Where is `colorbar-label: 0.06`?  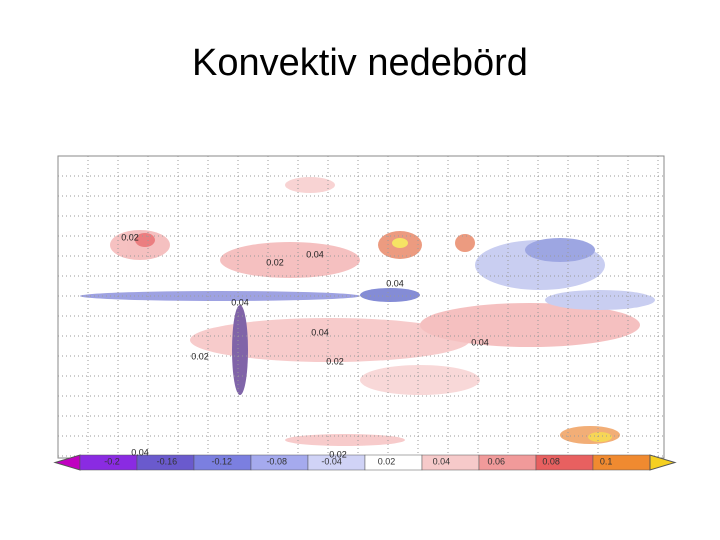
colorbar-label: 0.06 is located at coordinates (497, 461).